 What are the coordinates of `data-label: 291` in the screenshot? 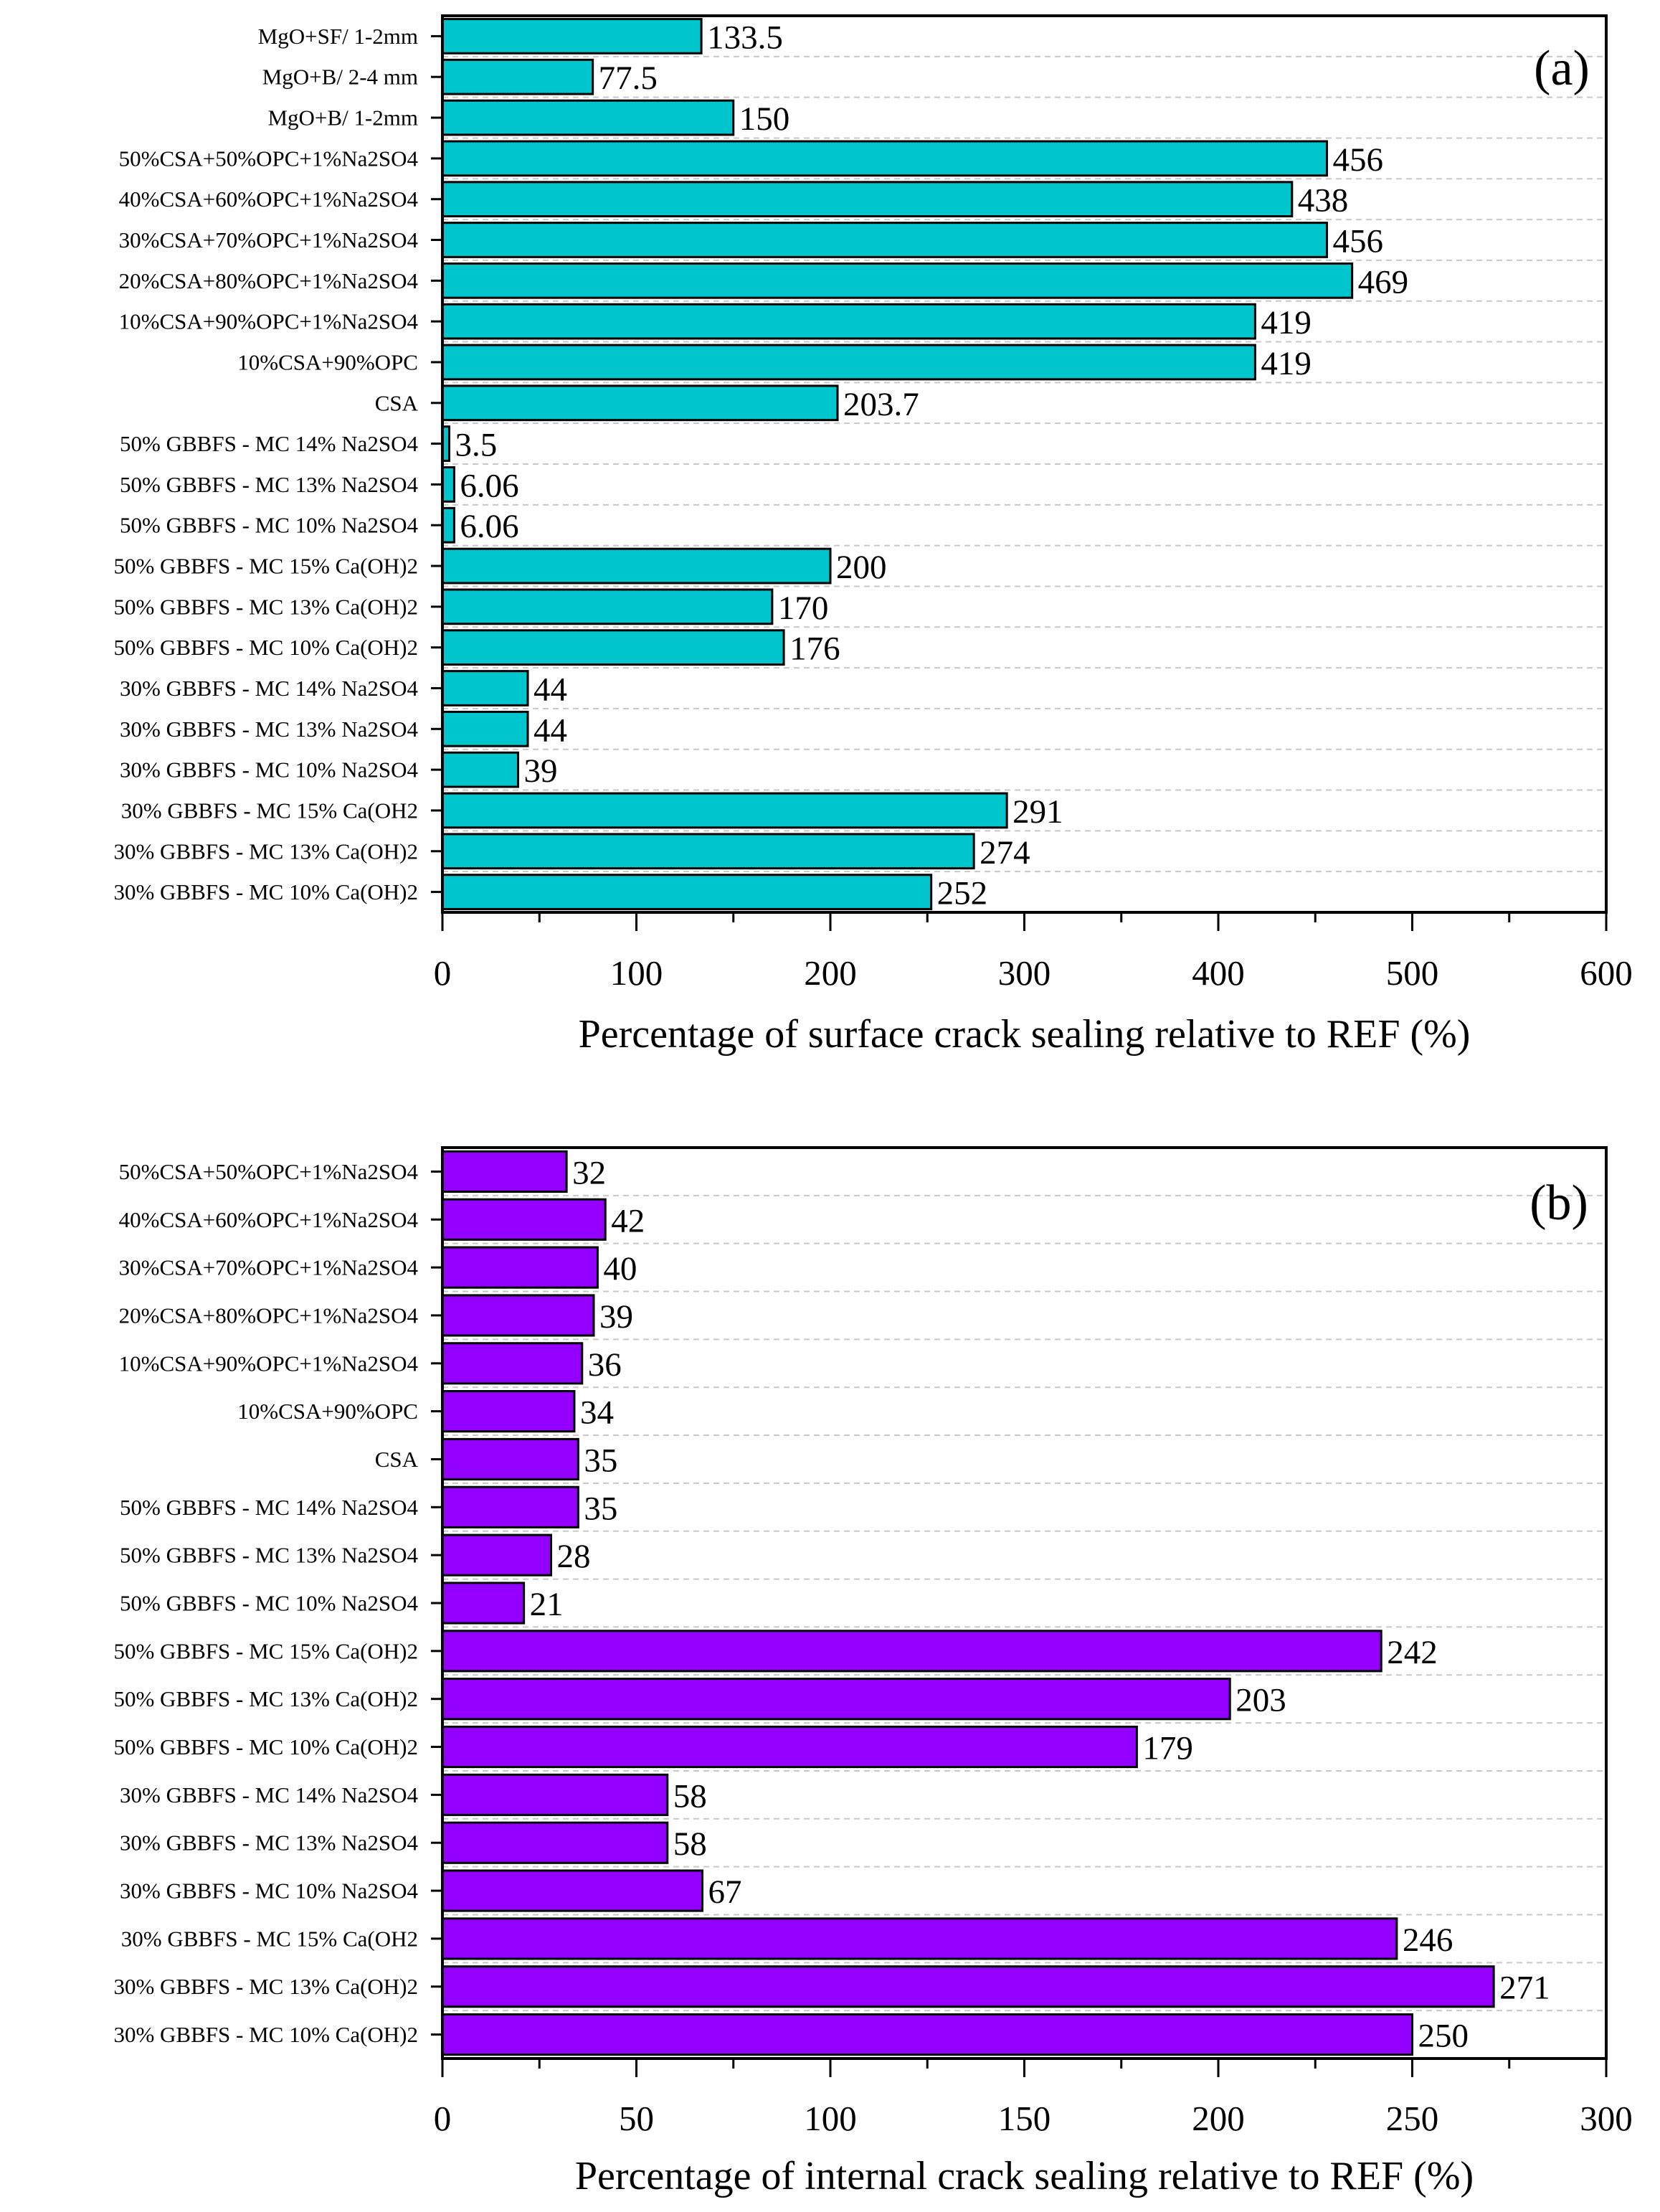 It's located at (1037, 812).